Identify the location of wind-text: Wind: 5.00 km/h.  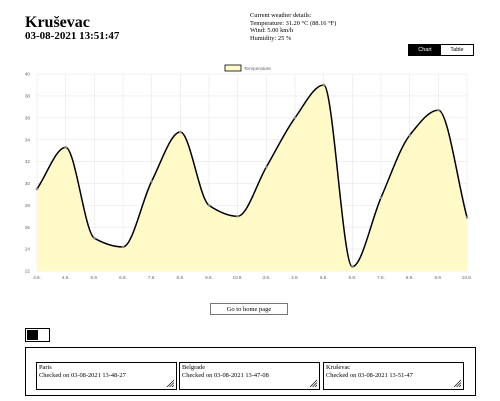
(272, 31).